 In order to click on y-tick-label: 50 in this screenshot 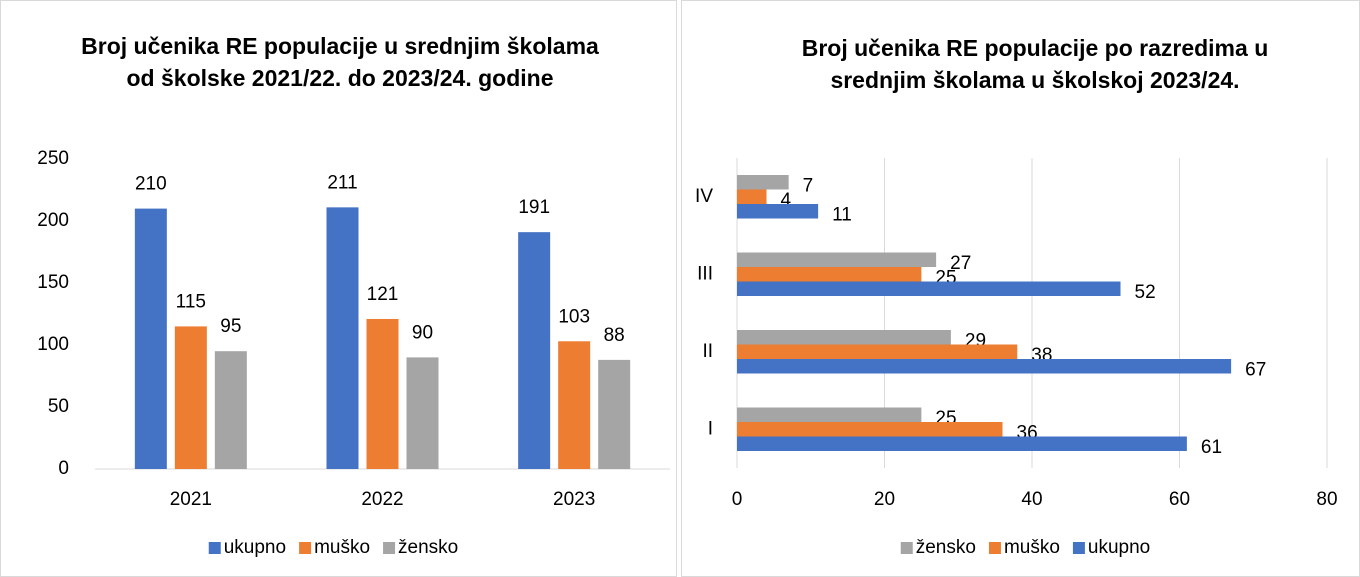, I will do `click(58, 406)`.